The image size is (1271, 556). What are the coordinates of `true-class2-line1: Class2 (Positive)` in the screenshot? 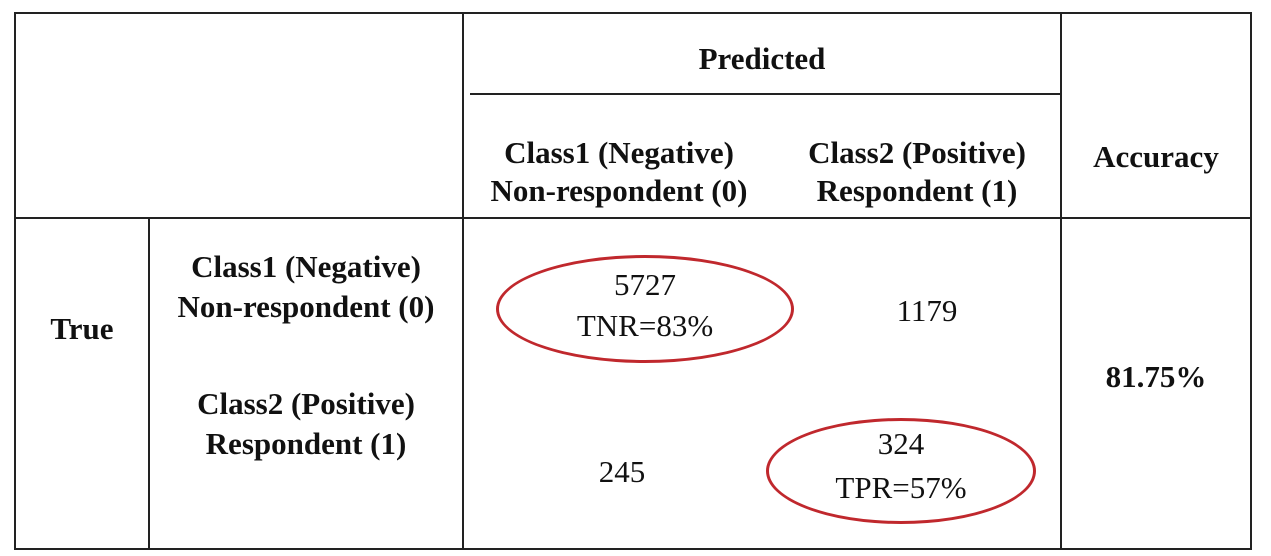 It's located at (306, 403).